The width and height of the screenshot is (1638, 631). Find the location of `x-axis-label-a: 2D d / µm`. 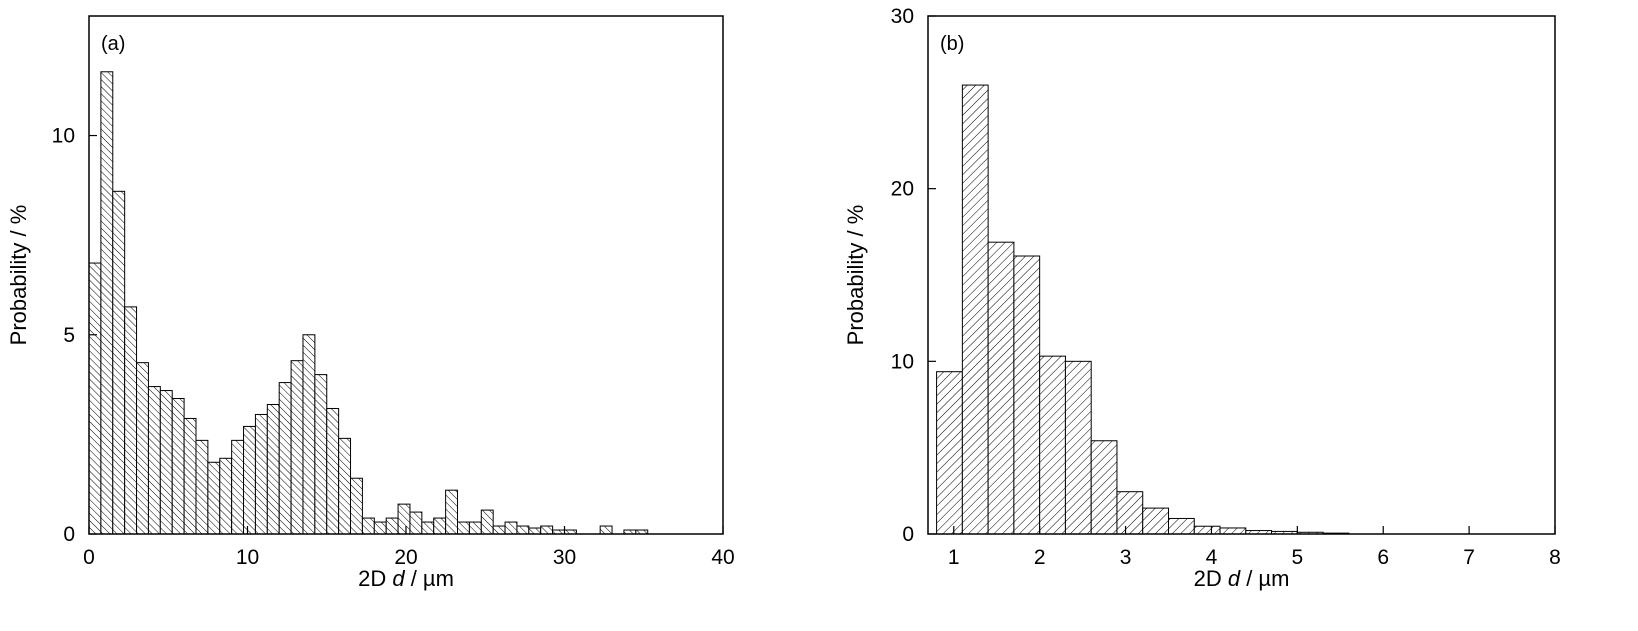

x-axis-label-a: 2D d / µm is located at coordinates (406, 578).